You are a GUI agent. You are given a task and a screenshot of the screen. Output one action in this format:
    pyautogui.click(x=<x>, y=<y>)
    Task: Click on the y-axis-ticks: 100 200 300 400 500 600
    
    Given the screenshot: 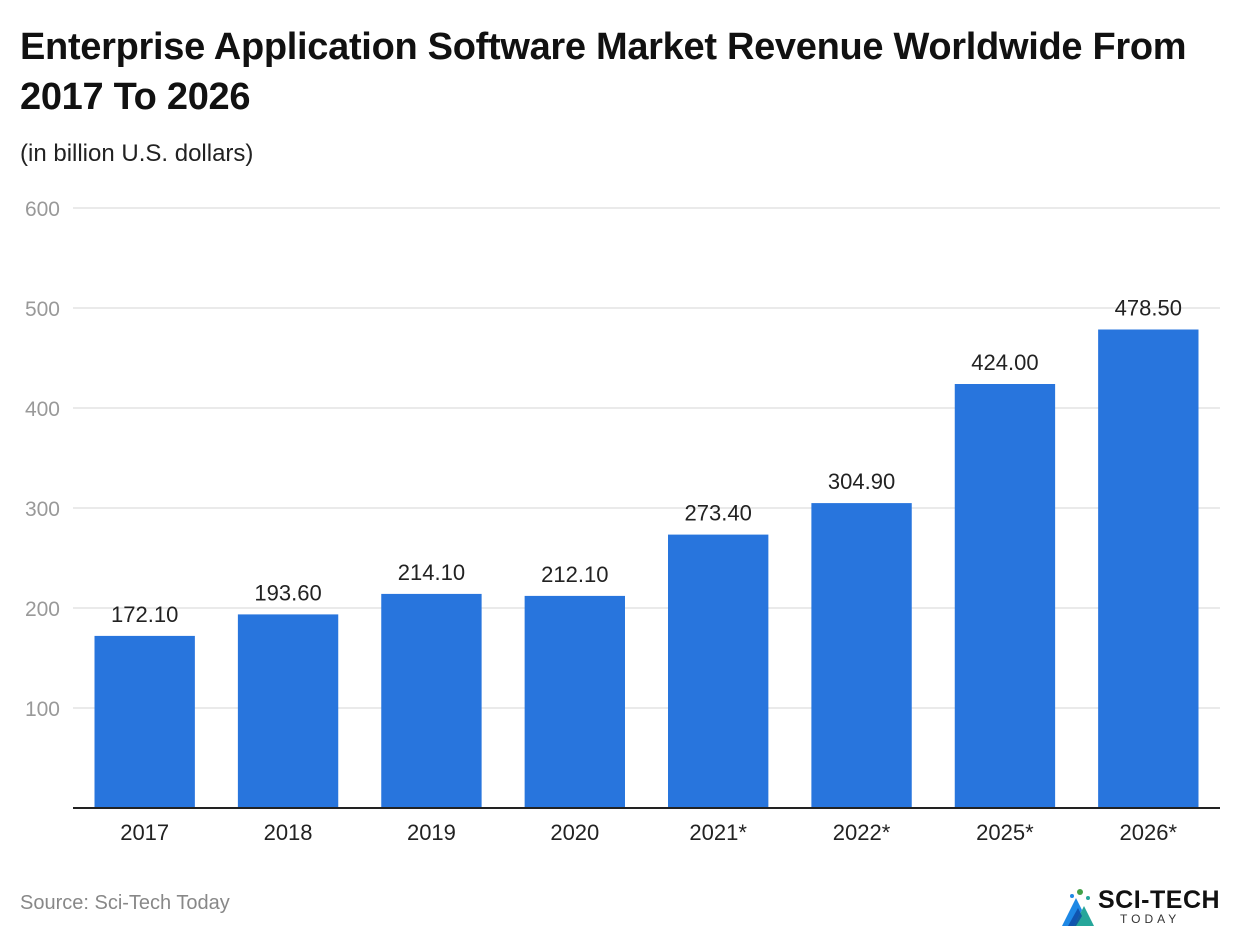 What is the action you would take?
    pyautogui.click(x=42, y=459)
    